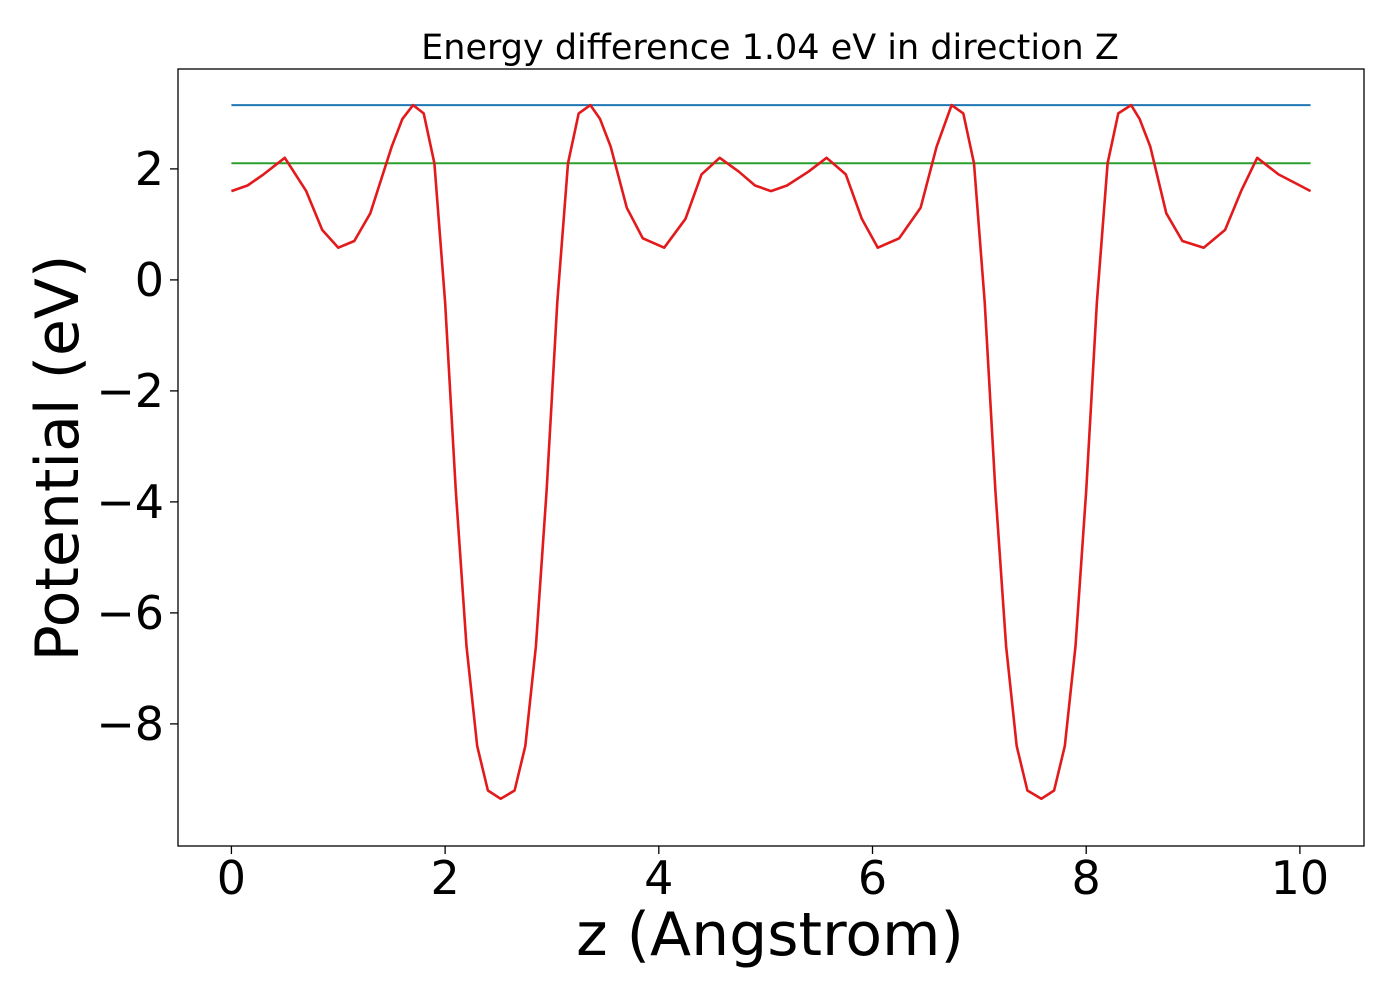  What do you see at coordinates (130, 724) in the screenshot?
I see `y-tick-label: −8` at bounding box center [130, 724].